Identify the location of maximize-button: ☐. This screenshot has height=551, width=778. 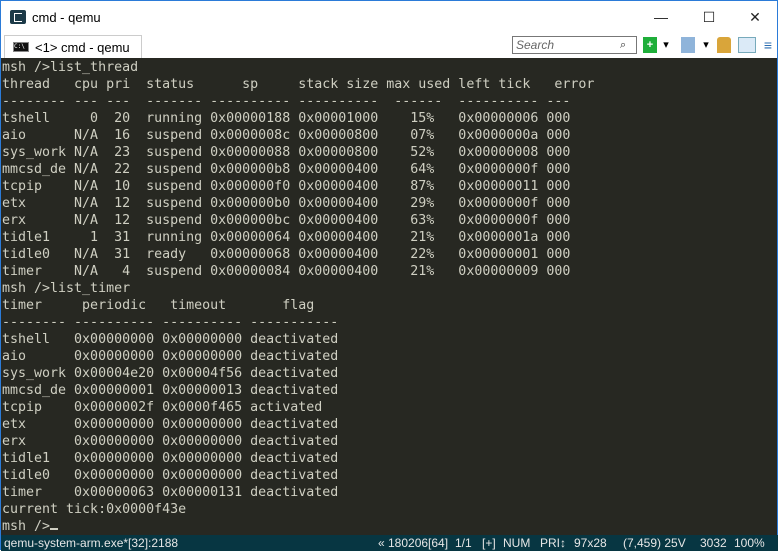
(709, 16).